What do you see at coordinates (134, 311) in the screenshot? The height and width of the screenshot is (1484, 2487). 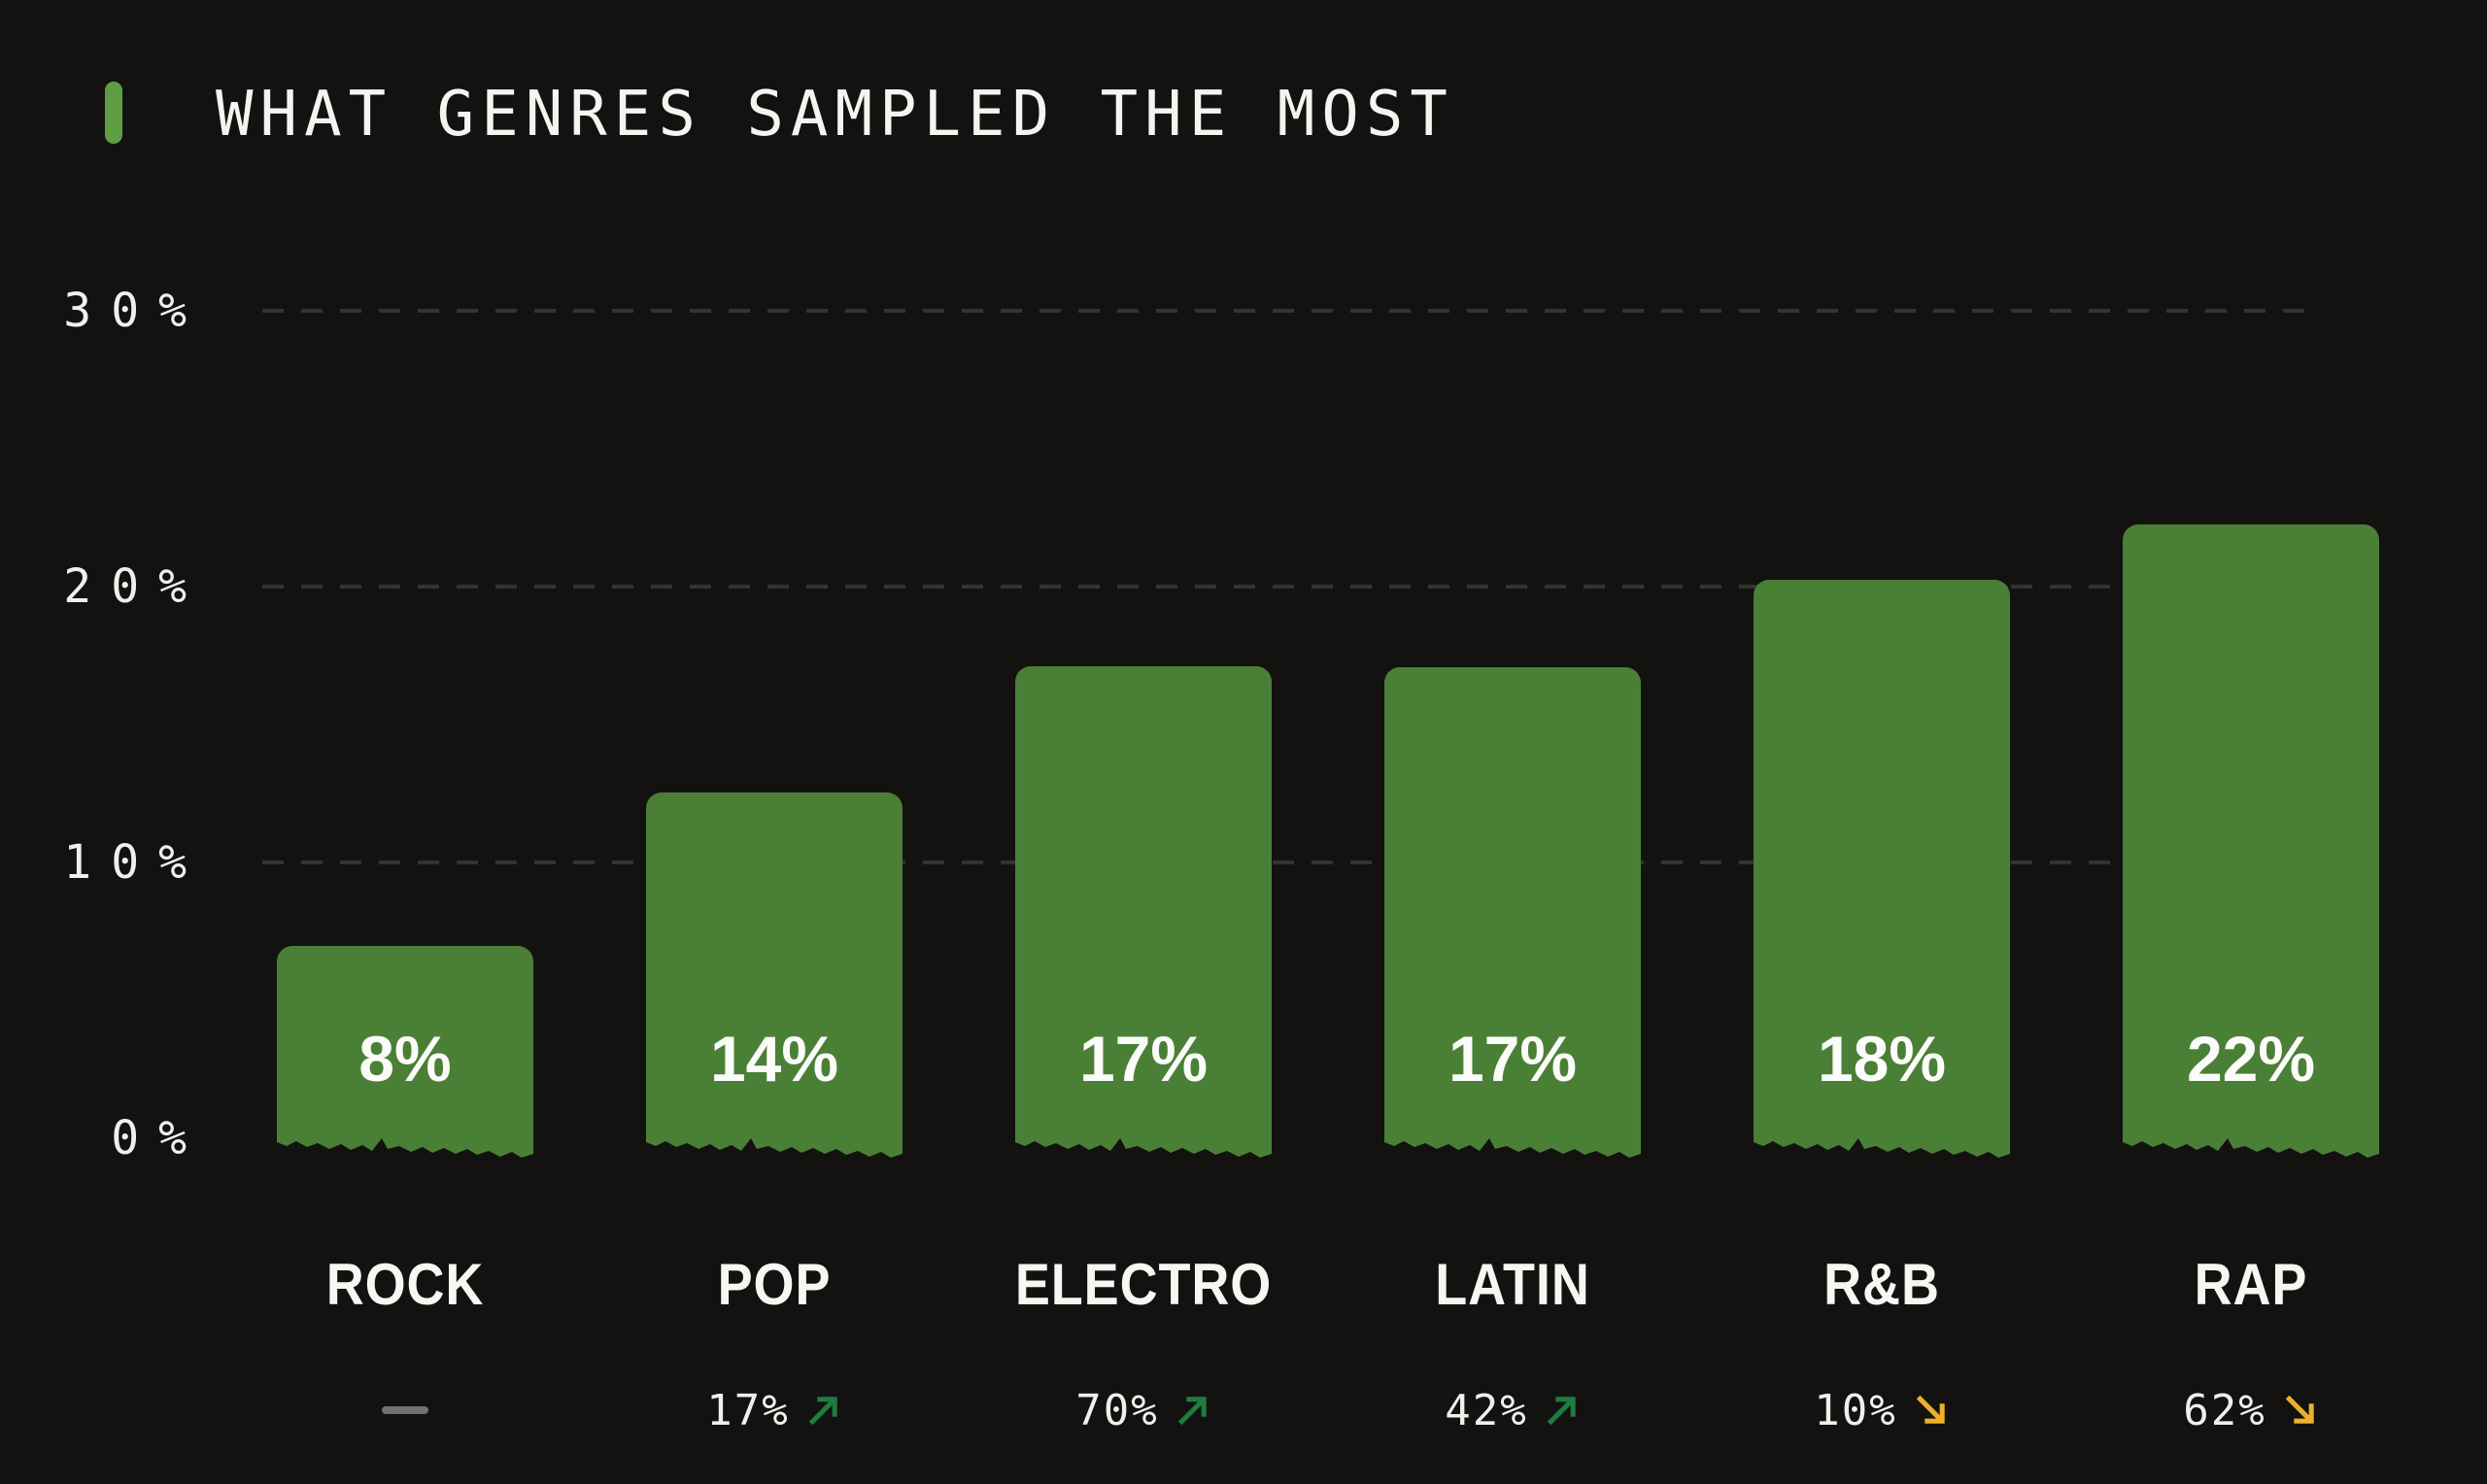 I see `y-axis-tick-label: 30%` at bounding box center [134, 311].